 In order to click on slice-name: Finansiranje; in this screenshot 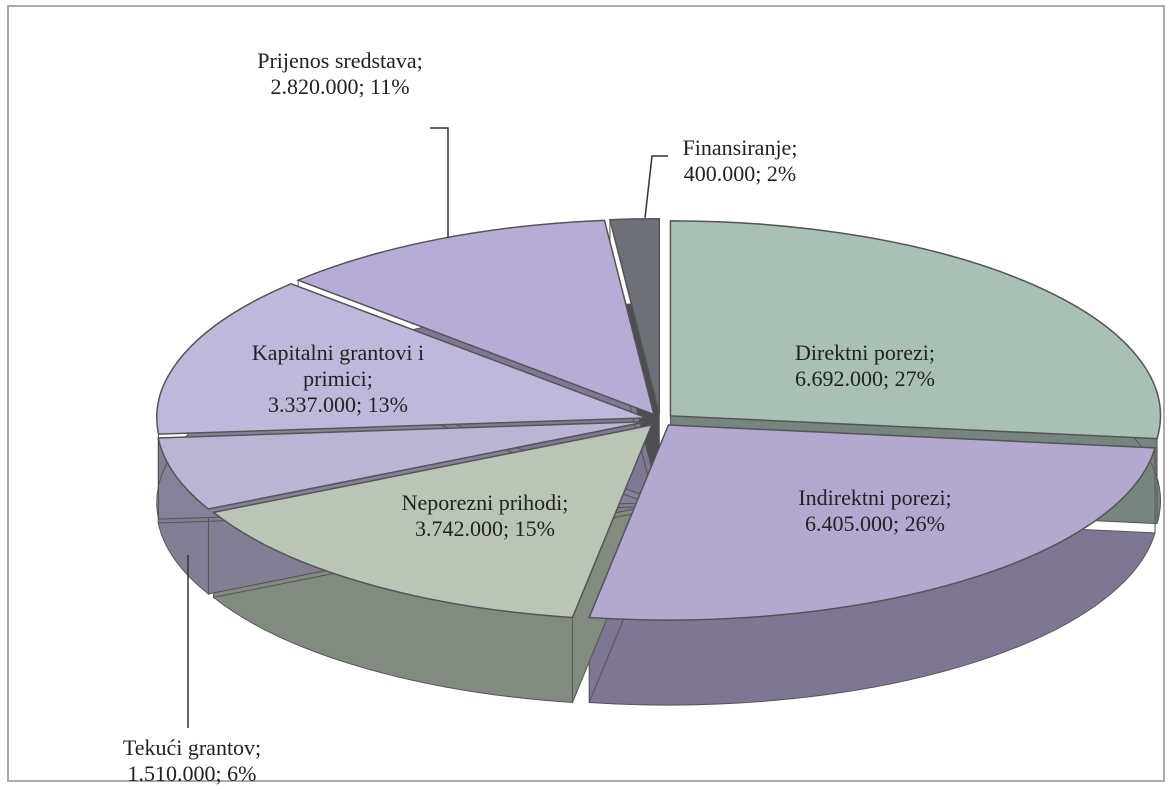, I will do `click(740, 147)`.